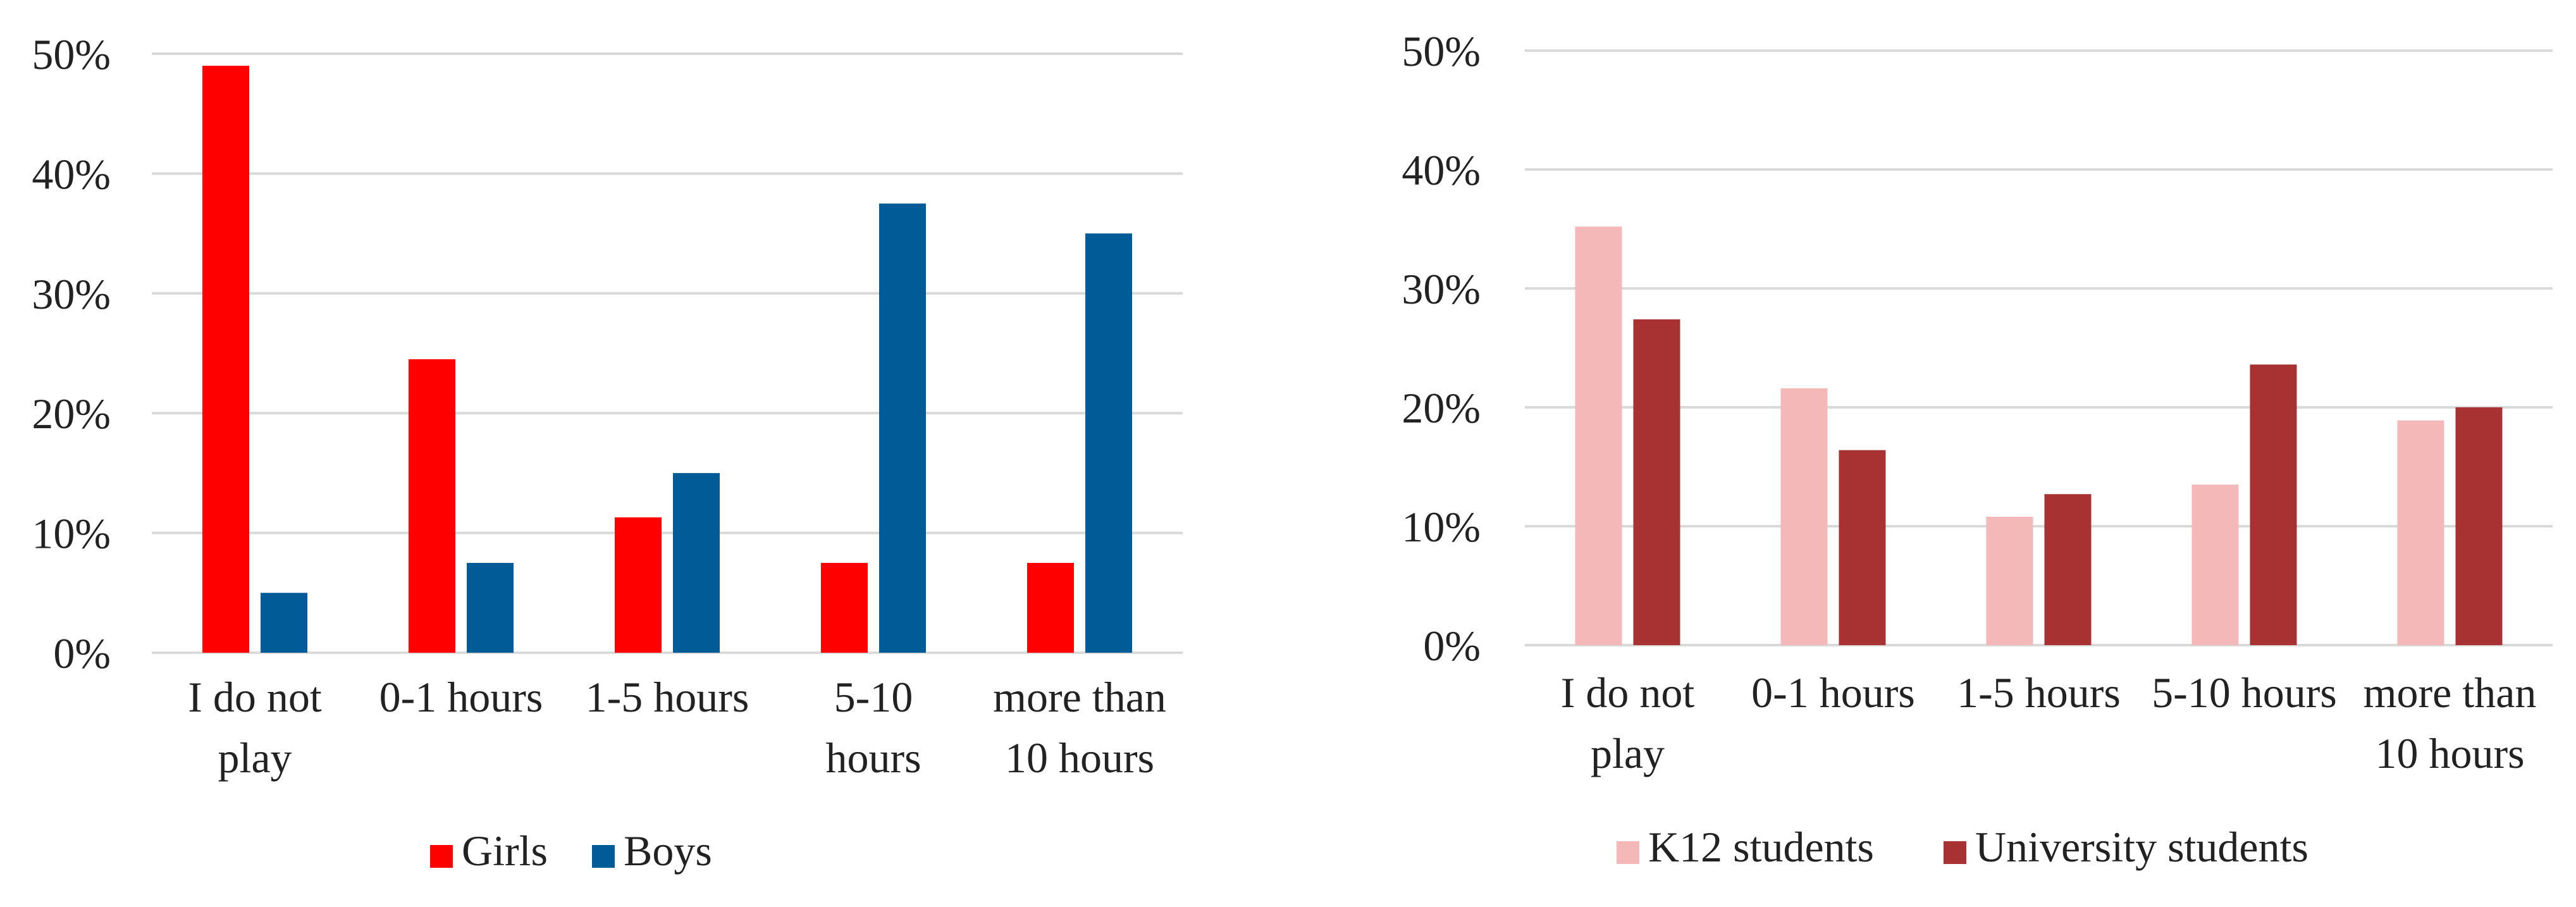 This screenshot has height=907, width=2576. I want to click on x-category-label: 5-10 hours, so click(2244, 693).